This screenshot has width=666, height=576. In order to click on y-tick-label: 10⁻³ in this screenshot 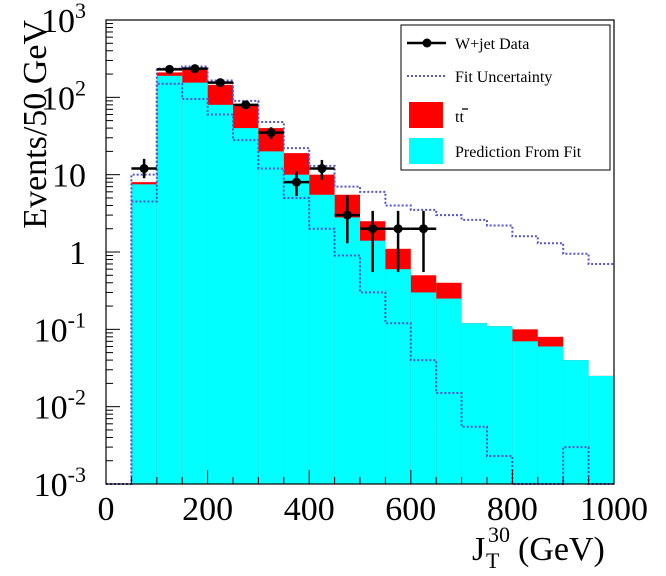, I will do `click(60, 483)`.